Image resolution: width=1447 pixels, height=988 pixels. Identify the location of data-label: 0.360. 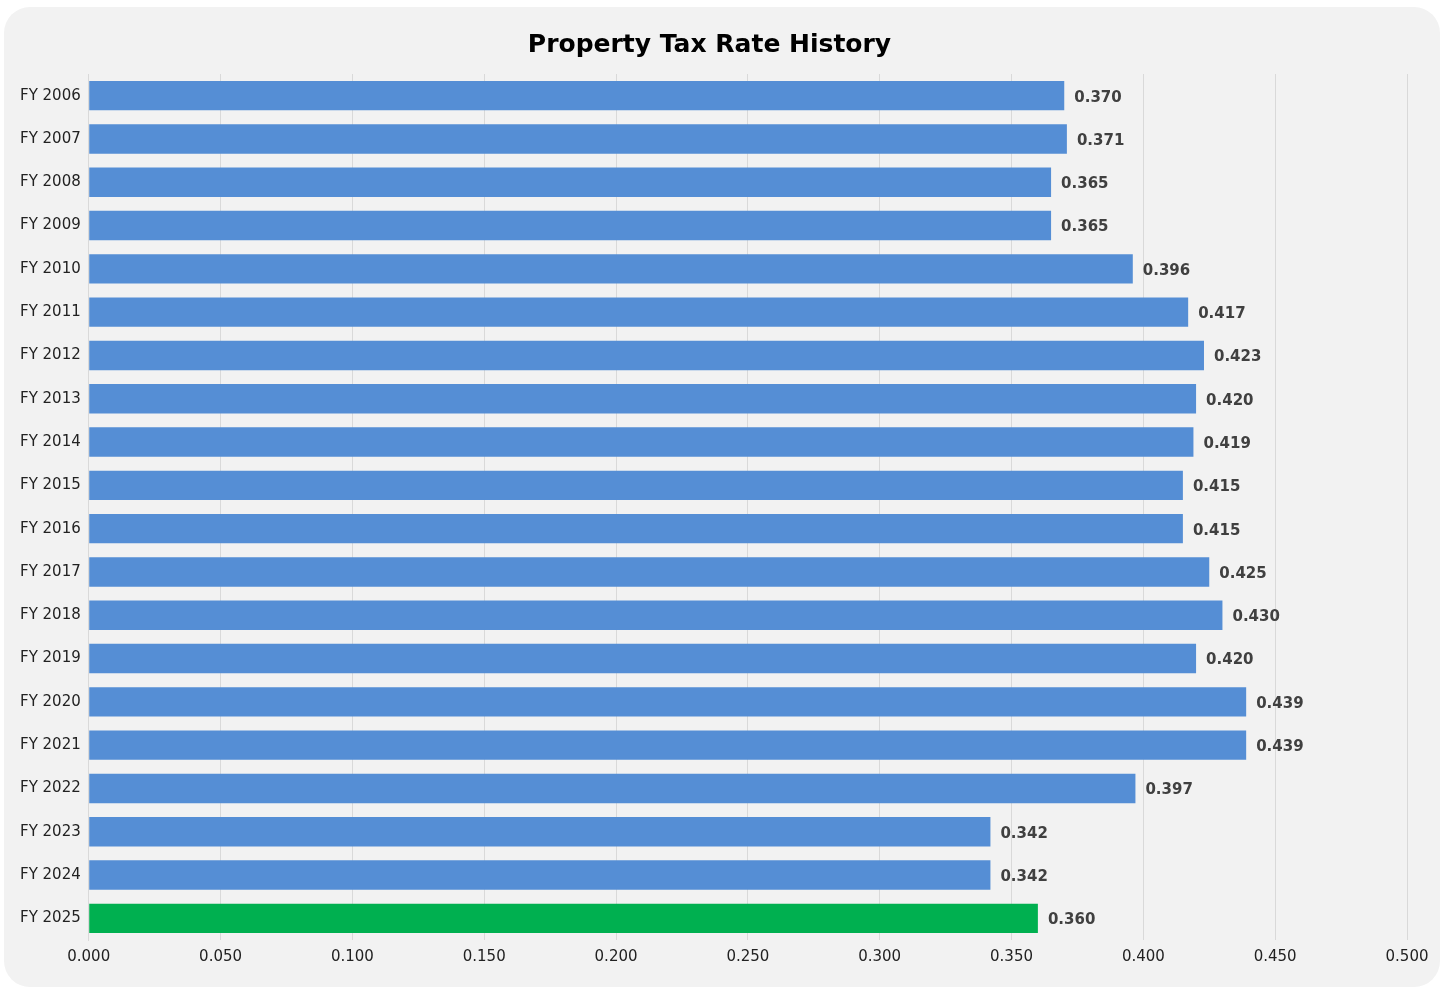
(1071, 919).